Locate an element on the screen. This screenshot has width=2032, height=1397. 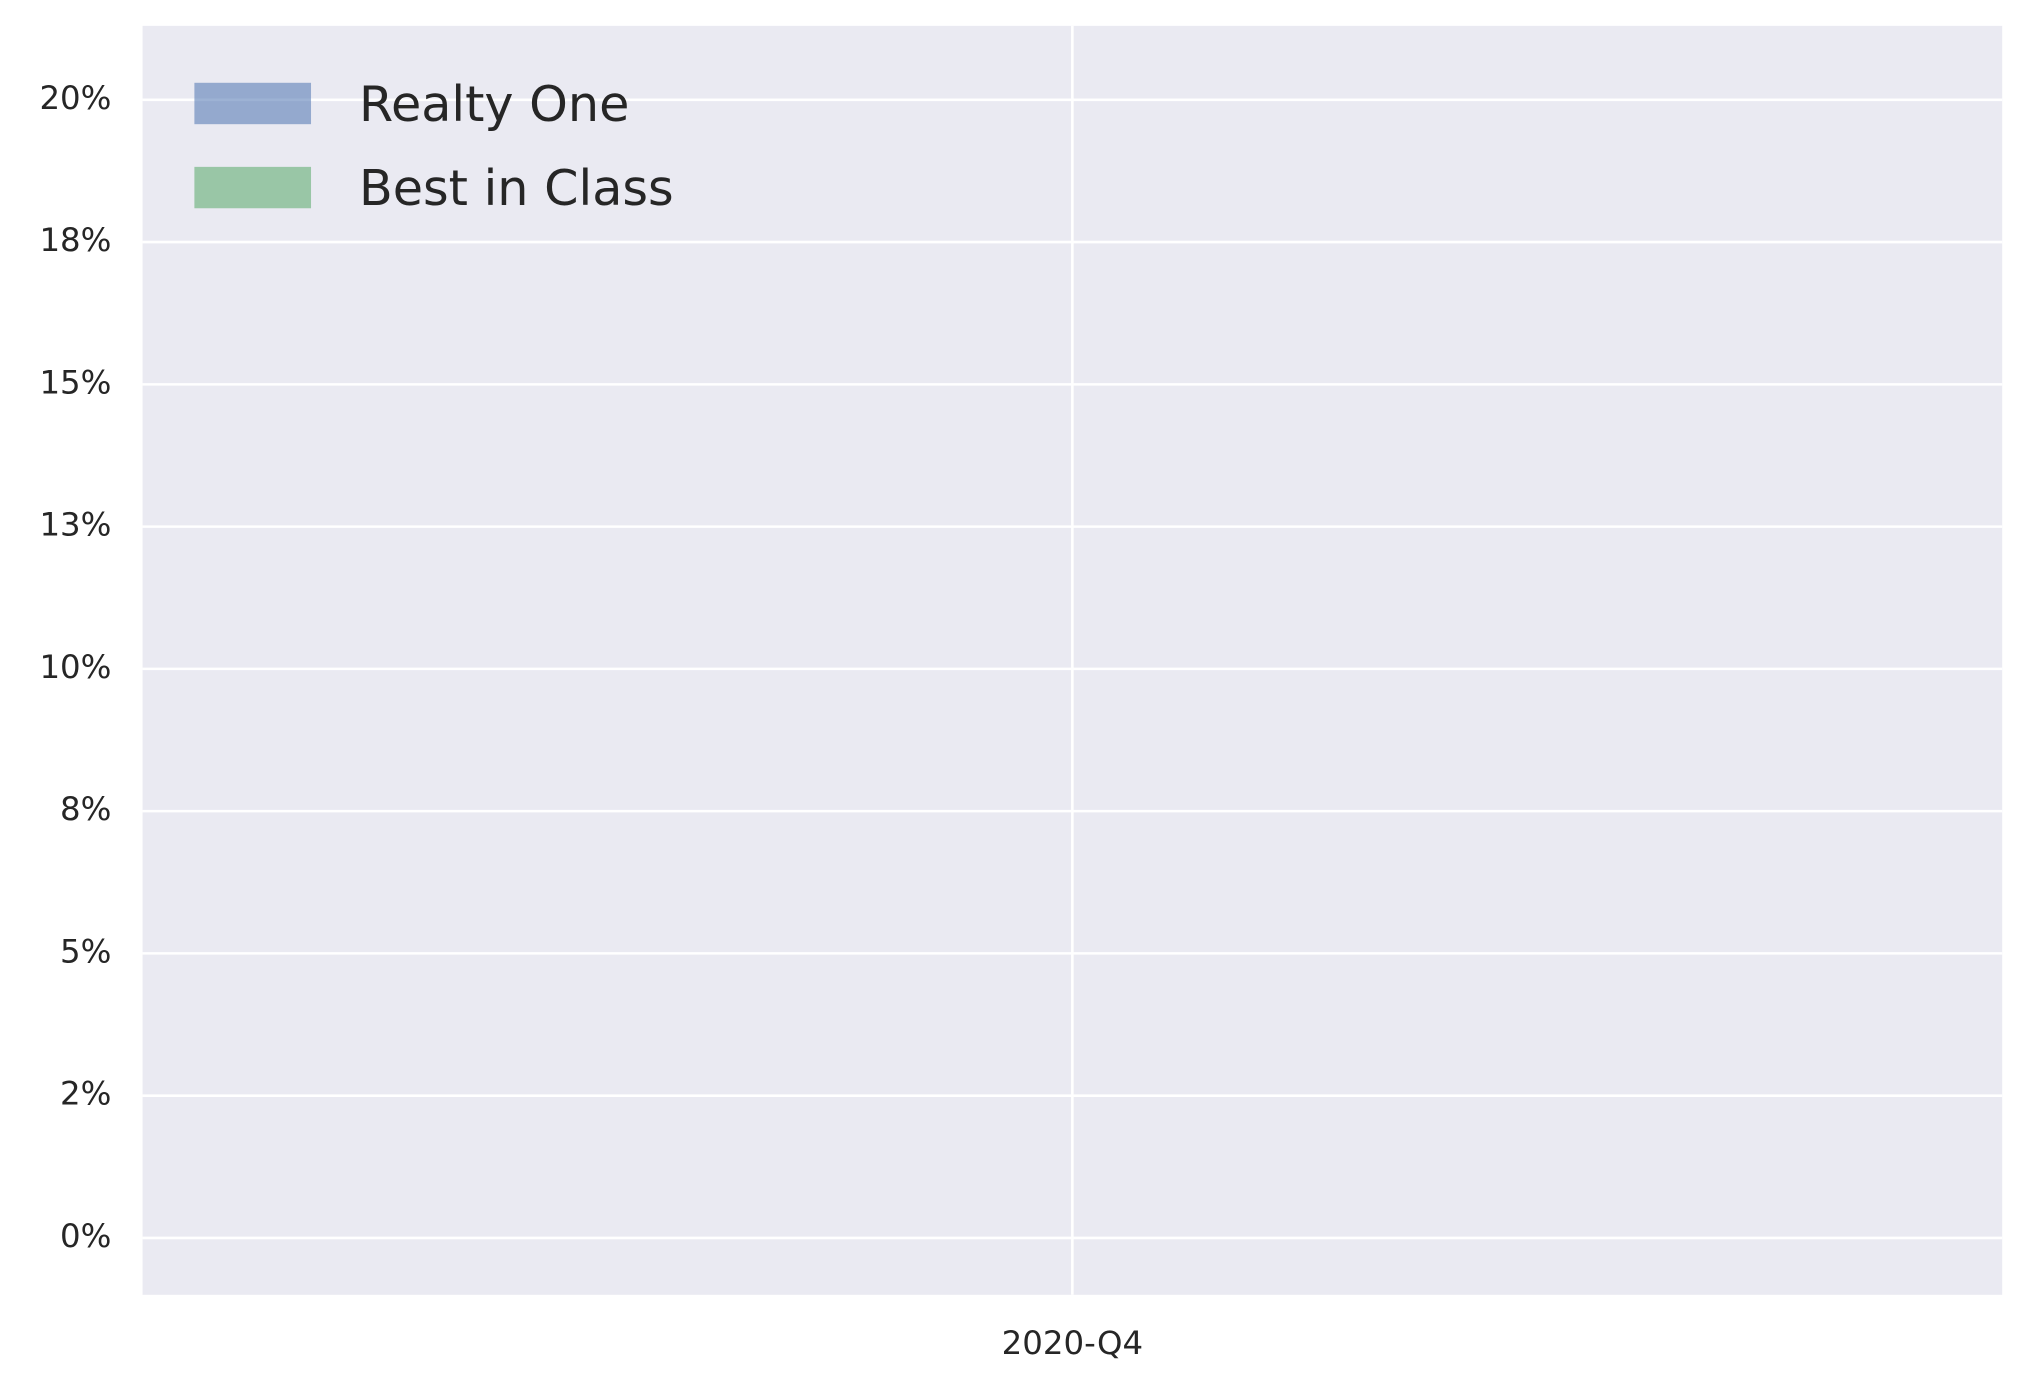
y-tick-label: 8% is located at coordinates (85, 809).